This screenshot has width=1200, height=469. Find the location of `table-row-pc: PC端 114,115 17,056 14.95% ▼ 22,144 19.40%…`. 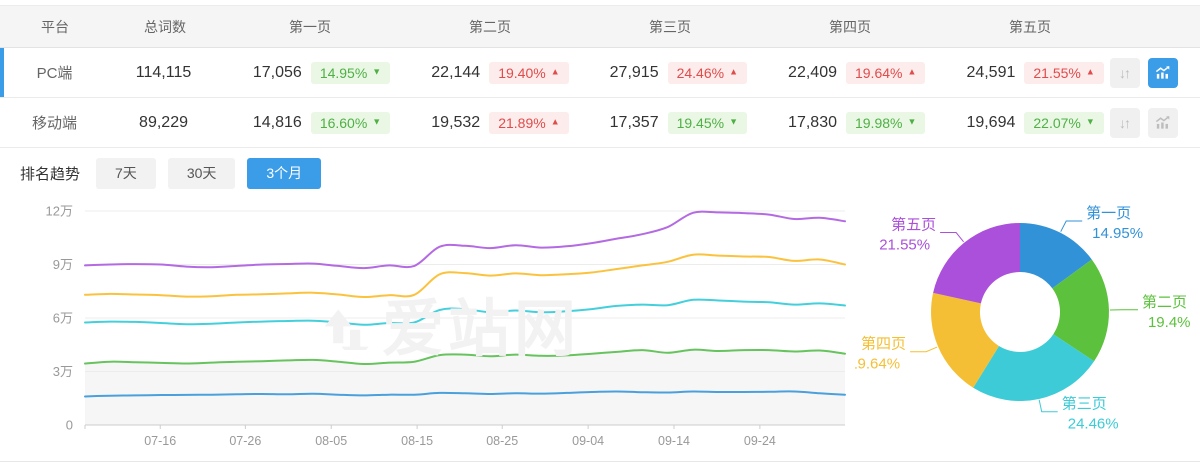

table-row-pc: PC端 114,115 17,056 14.95% ▼ 22,144 19.40%… is located at coordinates (600, 73).